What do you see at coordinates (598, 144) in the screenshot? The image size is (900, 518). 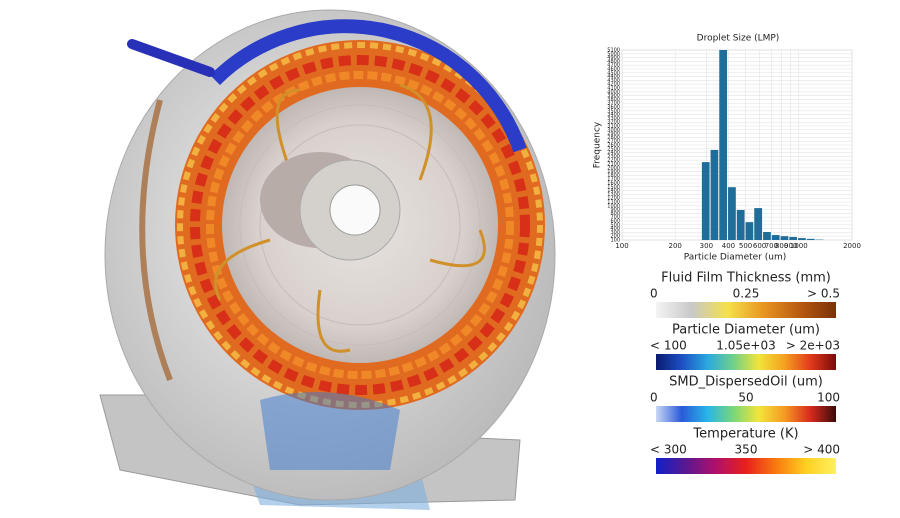 I see `y-axis-label: Frequency` at bounding box center [598, 144].